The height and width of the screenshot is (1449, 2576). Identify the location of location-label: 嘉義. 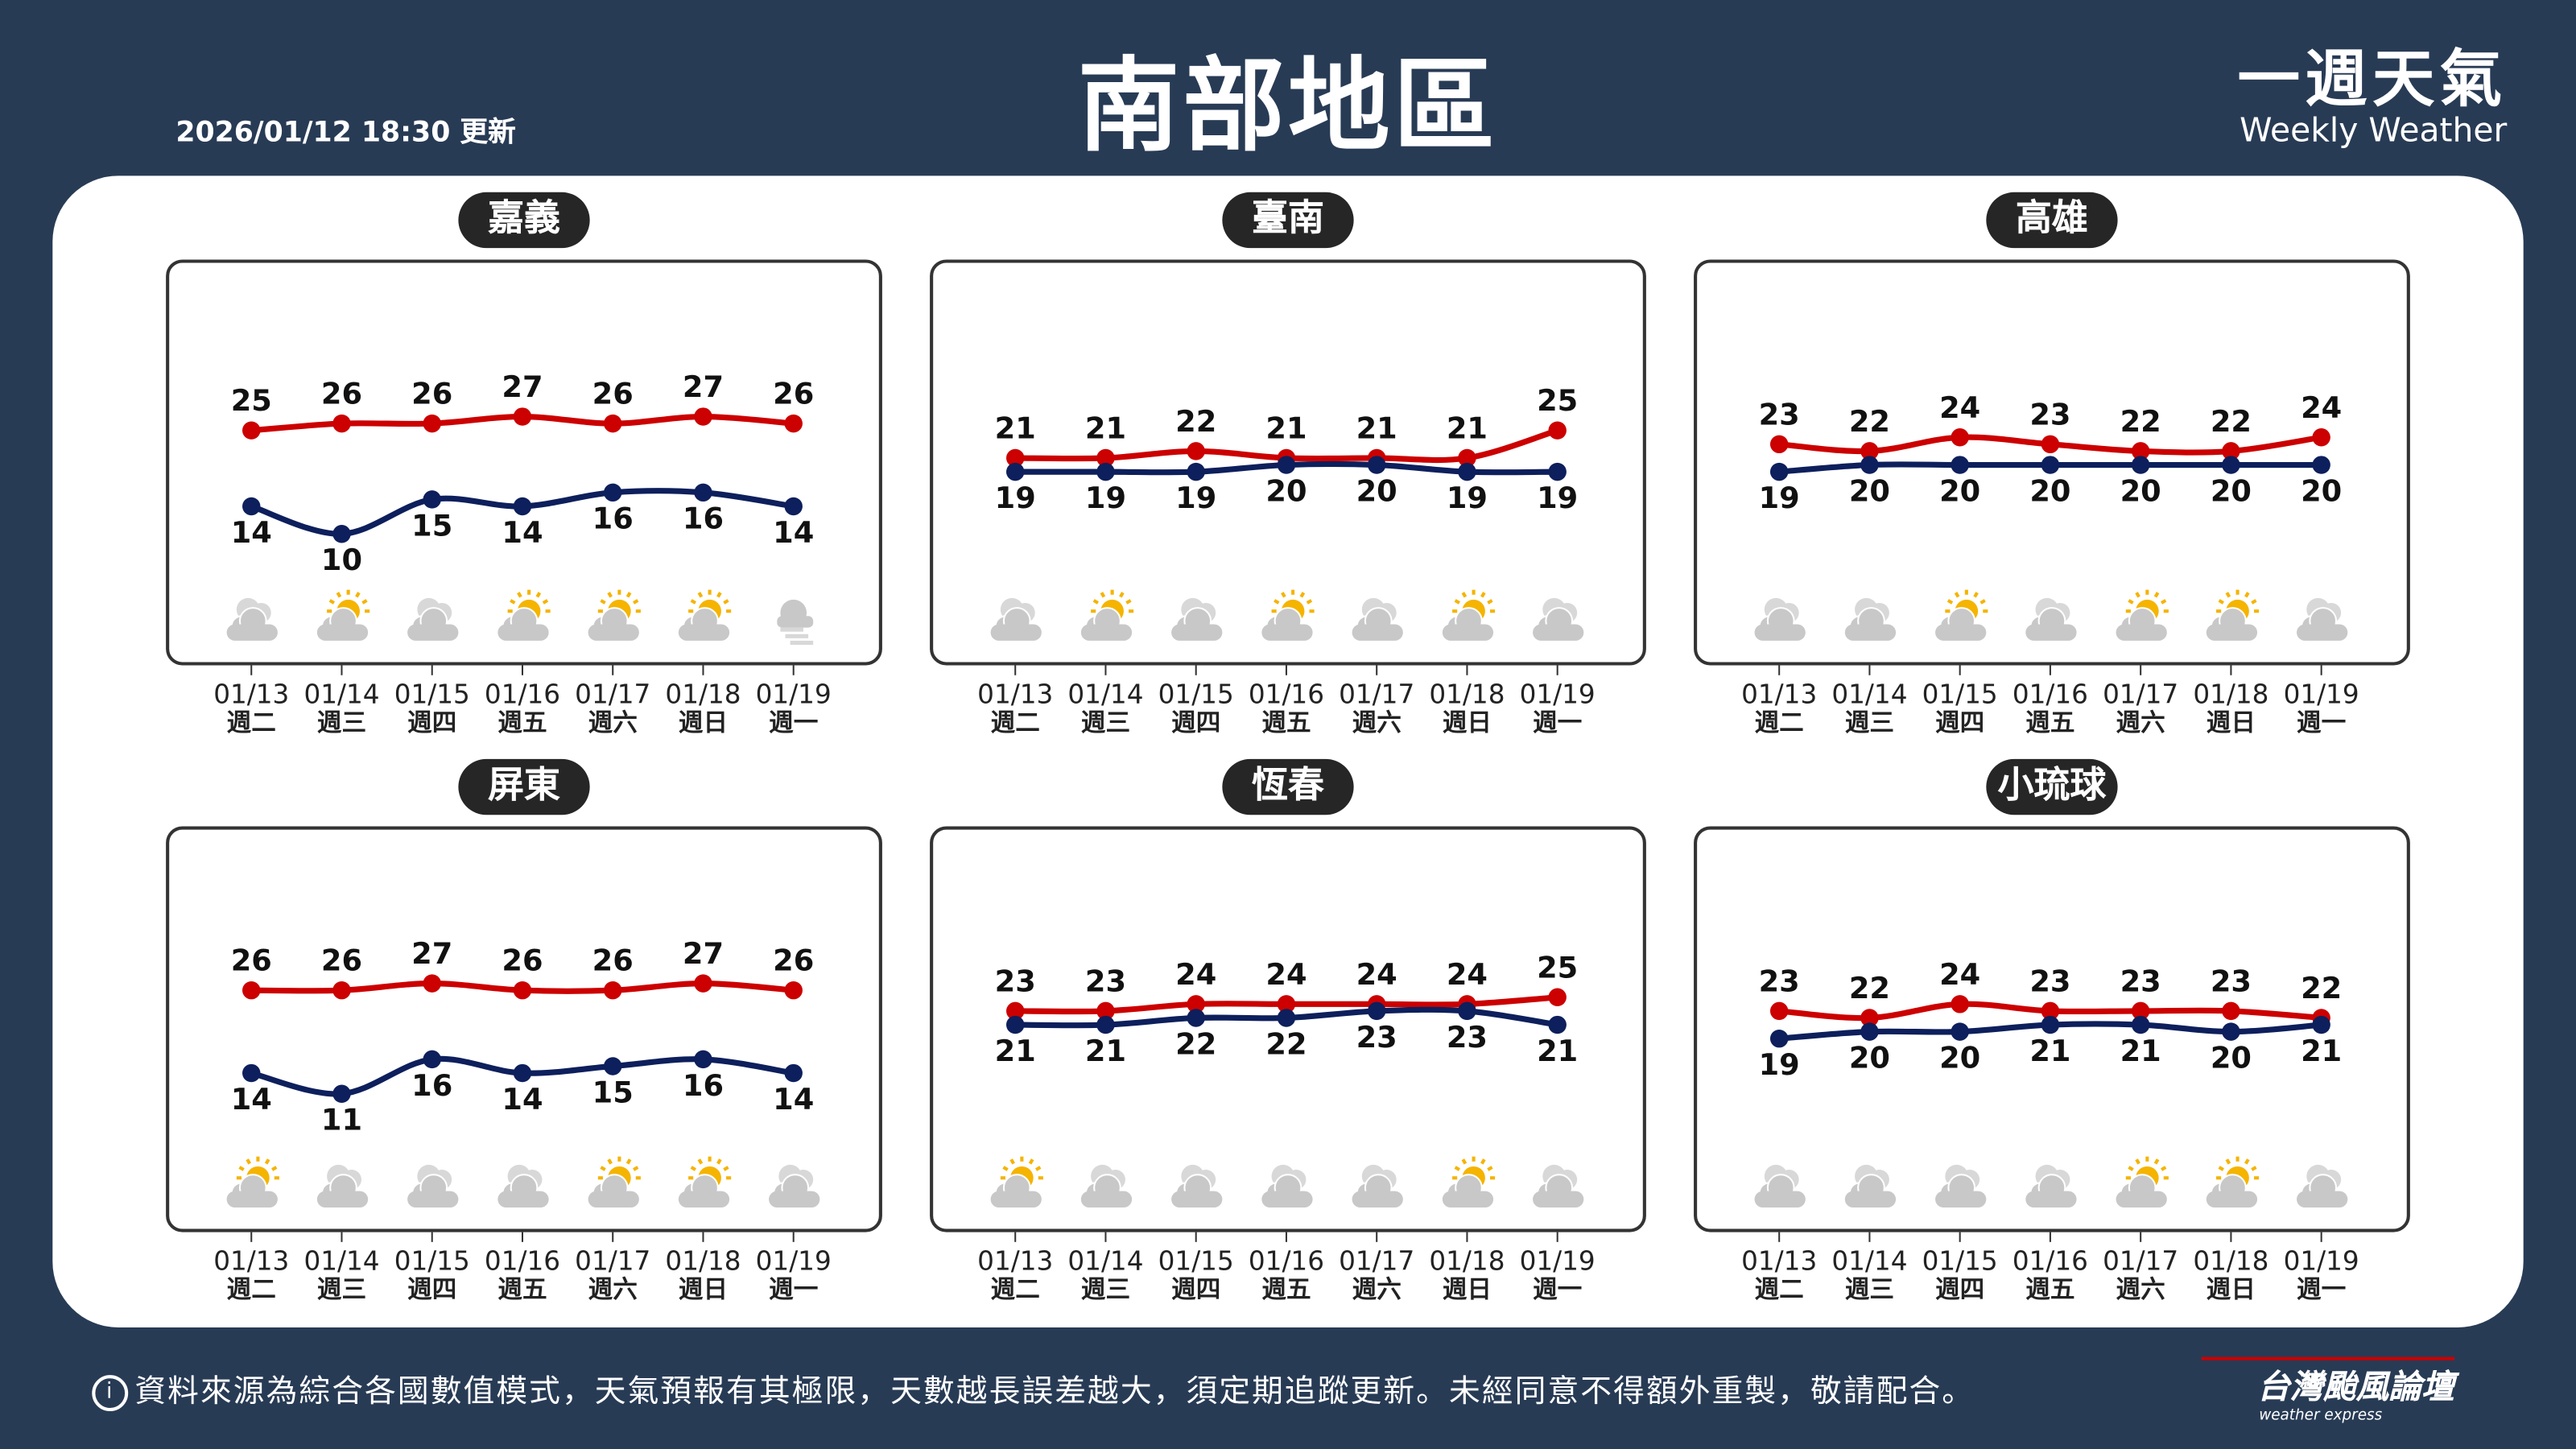
(524, 221).